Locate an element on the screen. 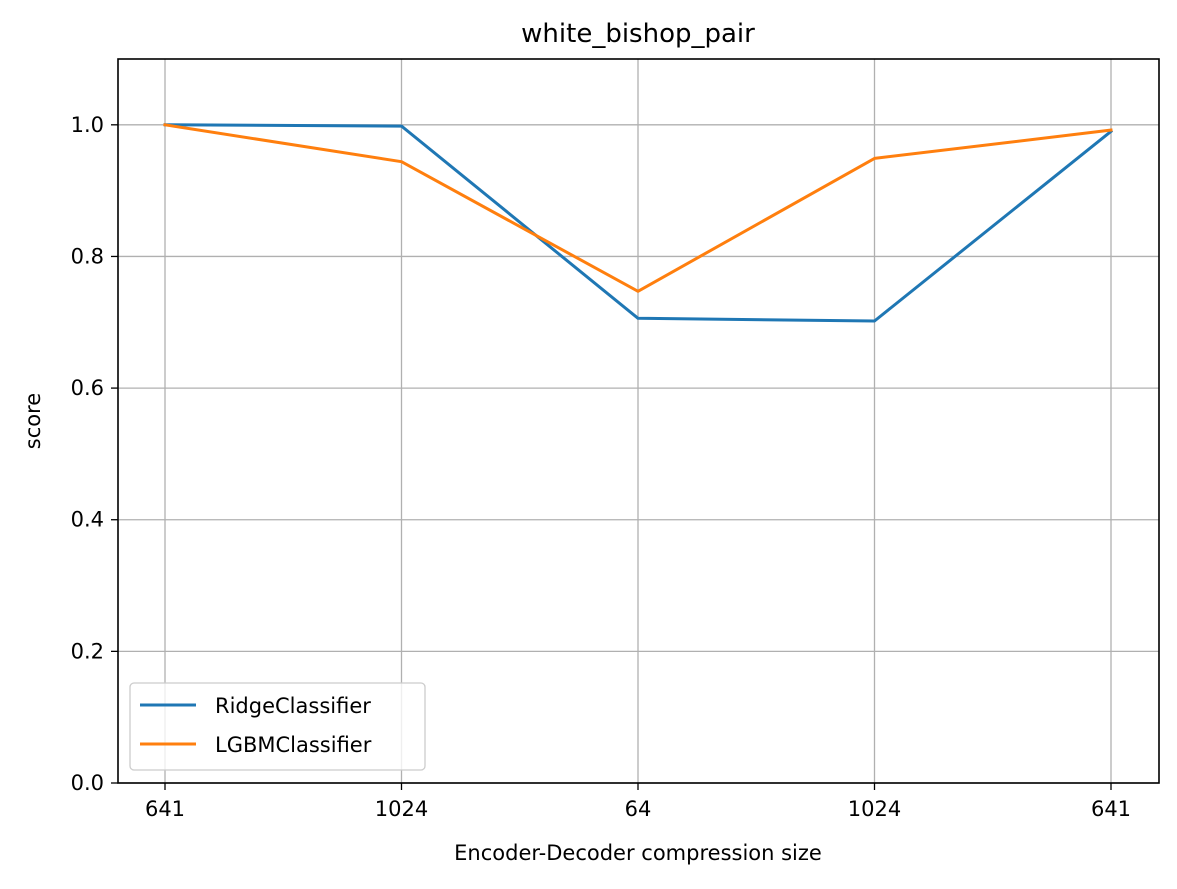 The height and width of the screenshot is (889, 1177). x-axis-label: Encoder-Decoder compression size is located at coordinates (638, 853).